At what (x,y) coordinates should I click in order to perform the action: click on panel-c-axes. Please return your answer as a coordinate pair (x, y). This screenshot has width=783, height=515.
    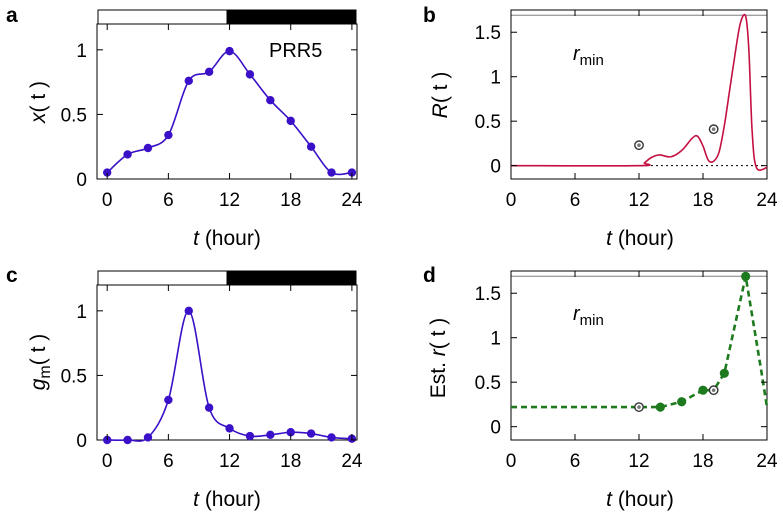
    Looking at the image, I should click on (227, 362).